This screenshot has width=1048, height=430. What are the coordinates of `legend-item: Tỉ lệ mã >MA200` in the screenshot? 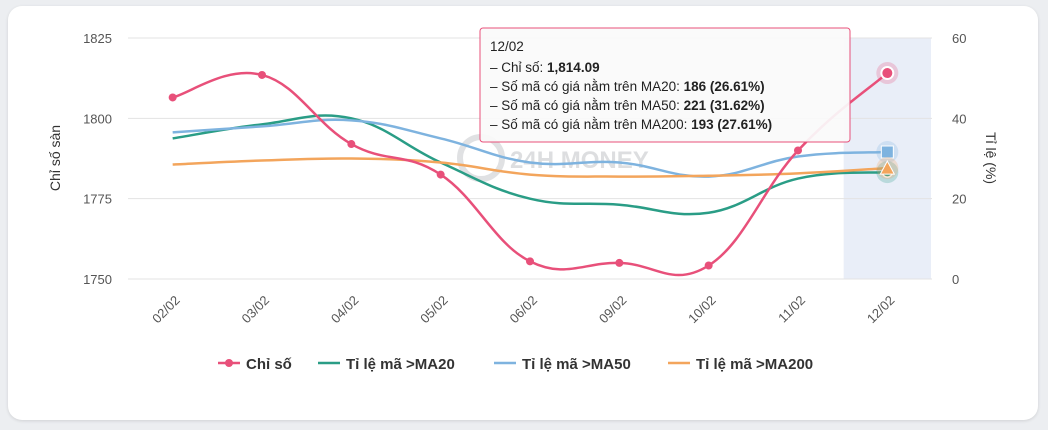 It's located at (740, 364).